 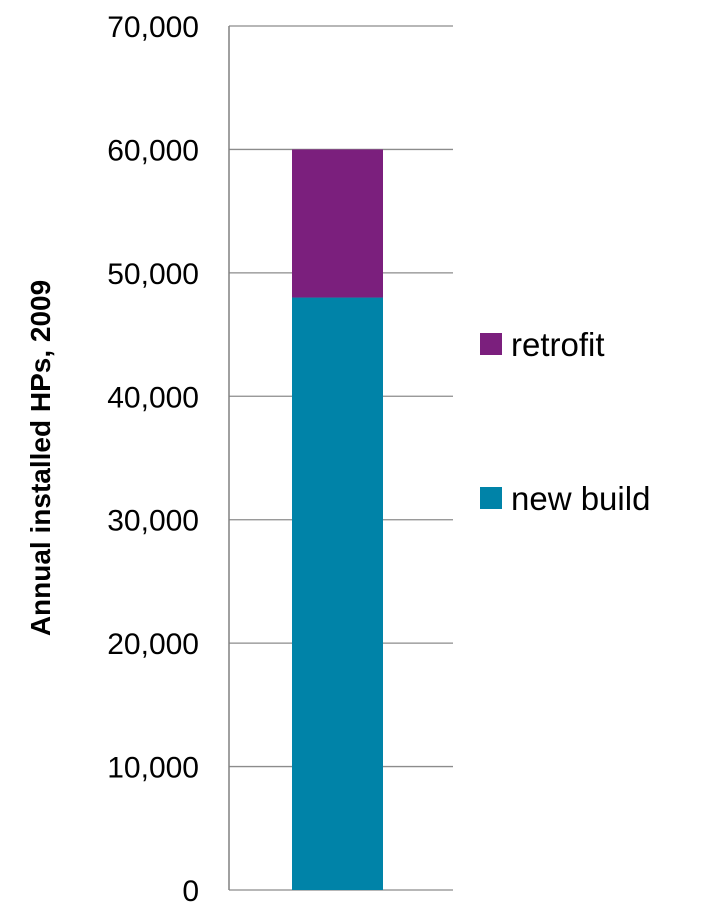 What do you see at coordinates (565, 421) in the screenshot?
I see `legend: retrofit new build` at bounding box center [565, 421].